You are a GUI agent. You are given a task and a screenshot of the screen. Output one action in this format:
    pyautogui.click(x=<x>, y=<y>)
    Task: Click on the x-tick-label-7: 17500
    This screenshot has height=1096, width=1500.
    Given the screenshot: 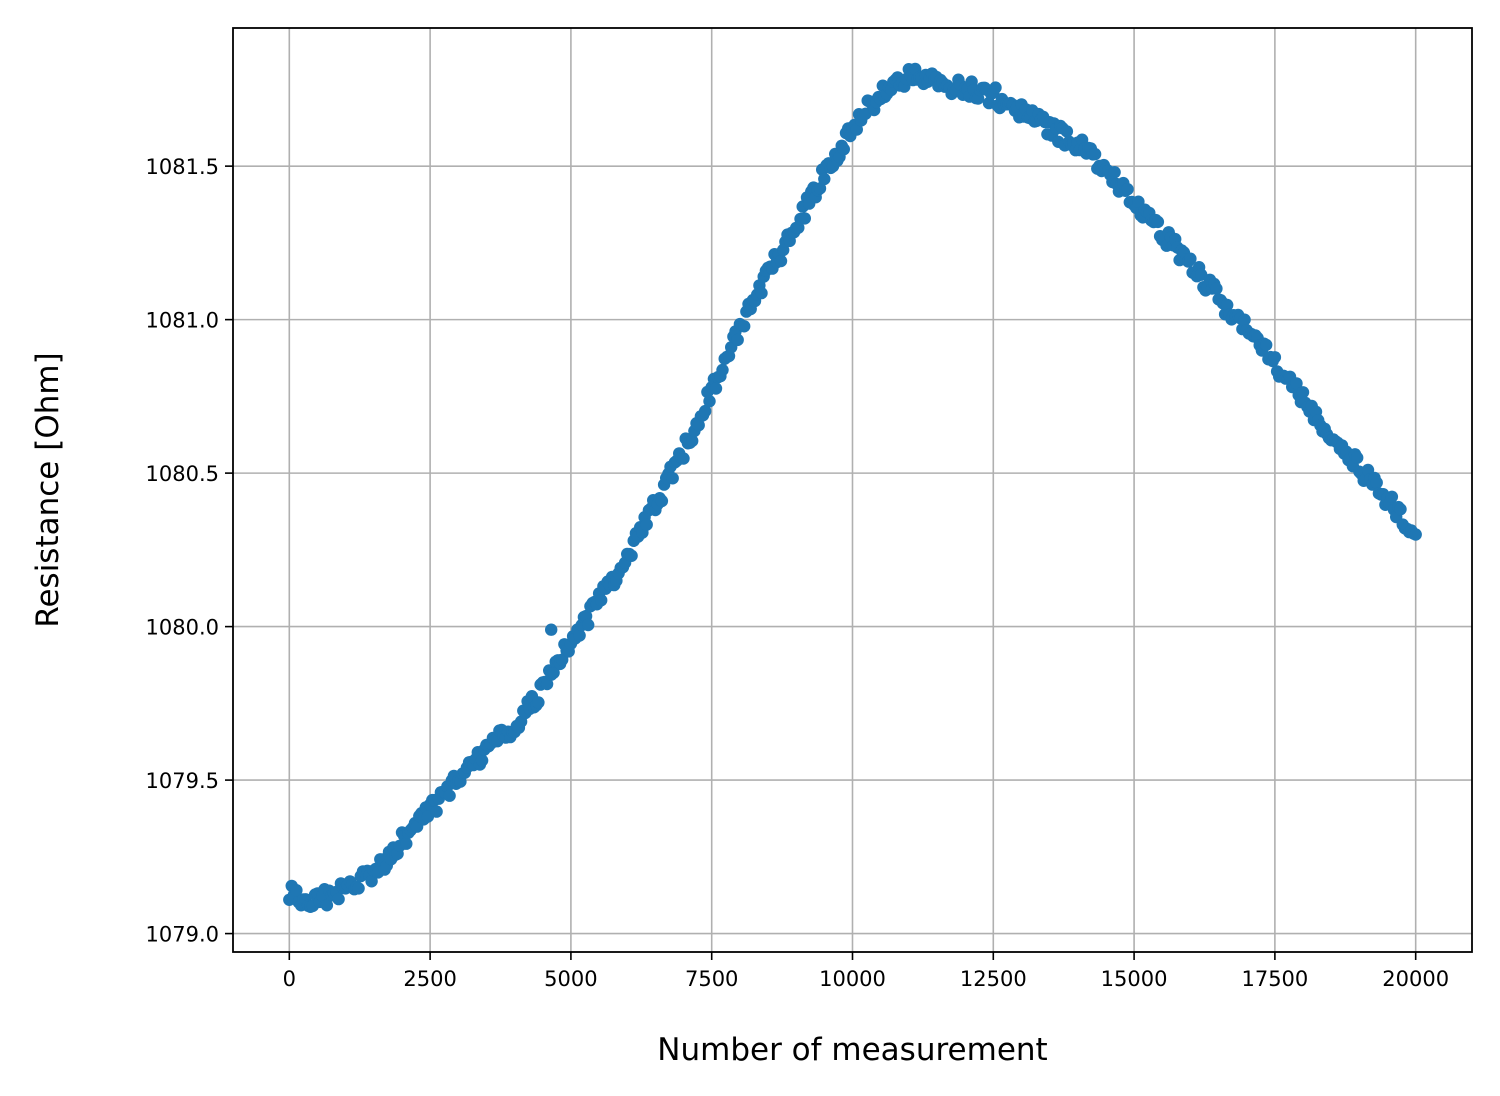 What is the action you would take?
    pyautogui.click(x=1274, y=979)
    